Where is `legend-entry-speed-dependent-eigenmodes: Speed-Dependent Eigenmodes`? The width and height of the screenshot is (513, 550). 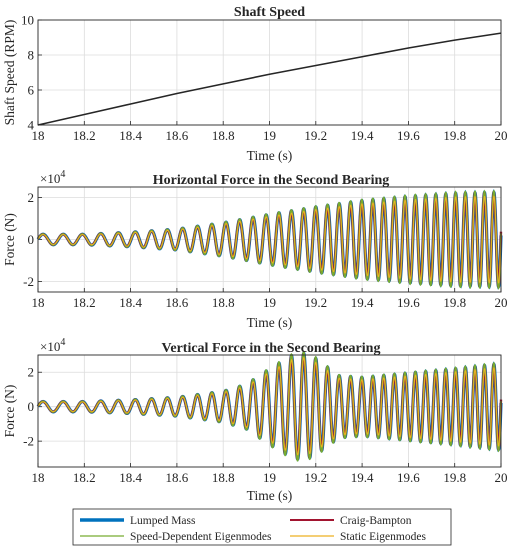 legend-entry-speed-dependent-eigenmodes: Speed-Dependent Eigenmodes is located at coordinates (176, 537).